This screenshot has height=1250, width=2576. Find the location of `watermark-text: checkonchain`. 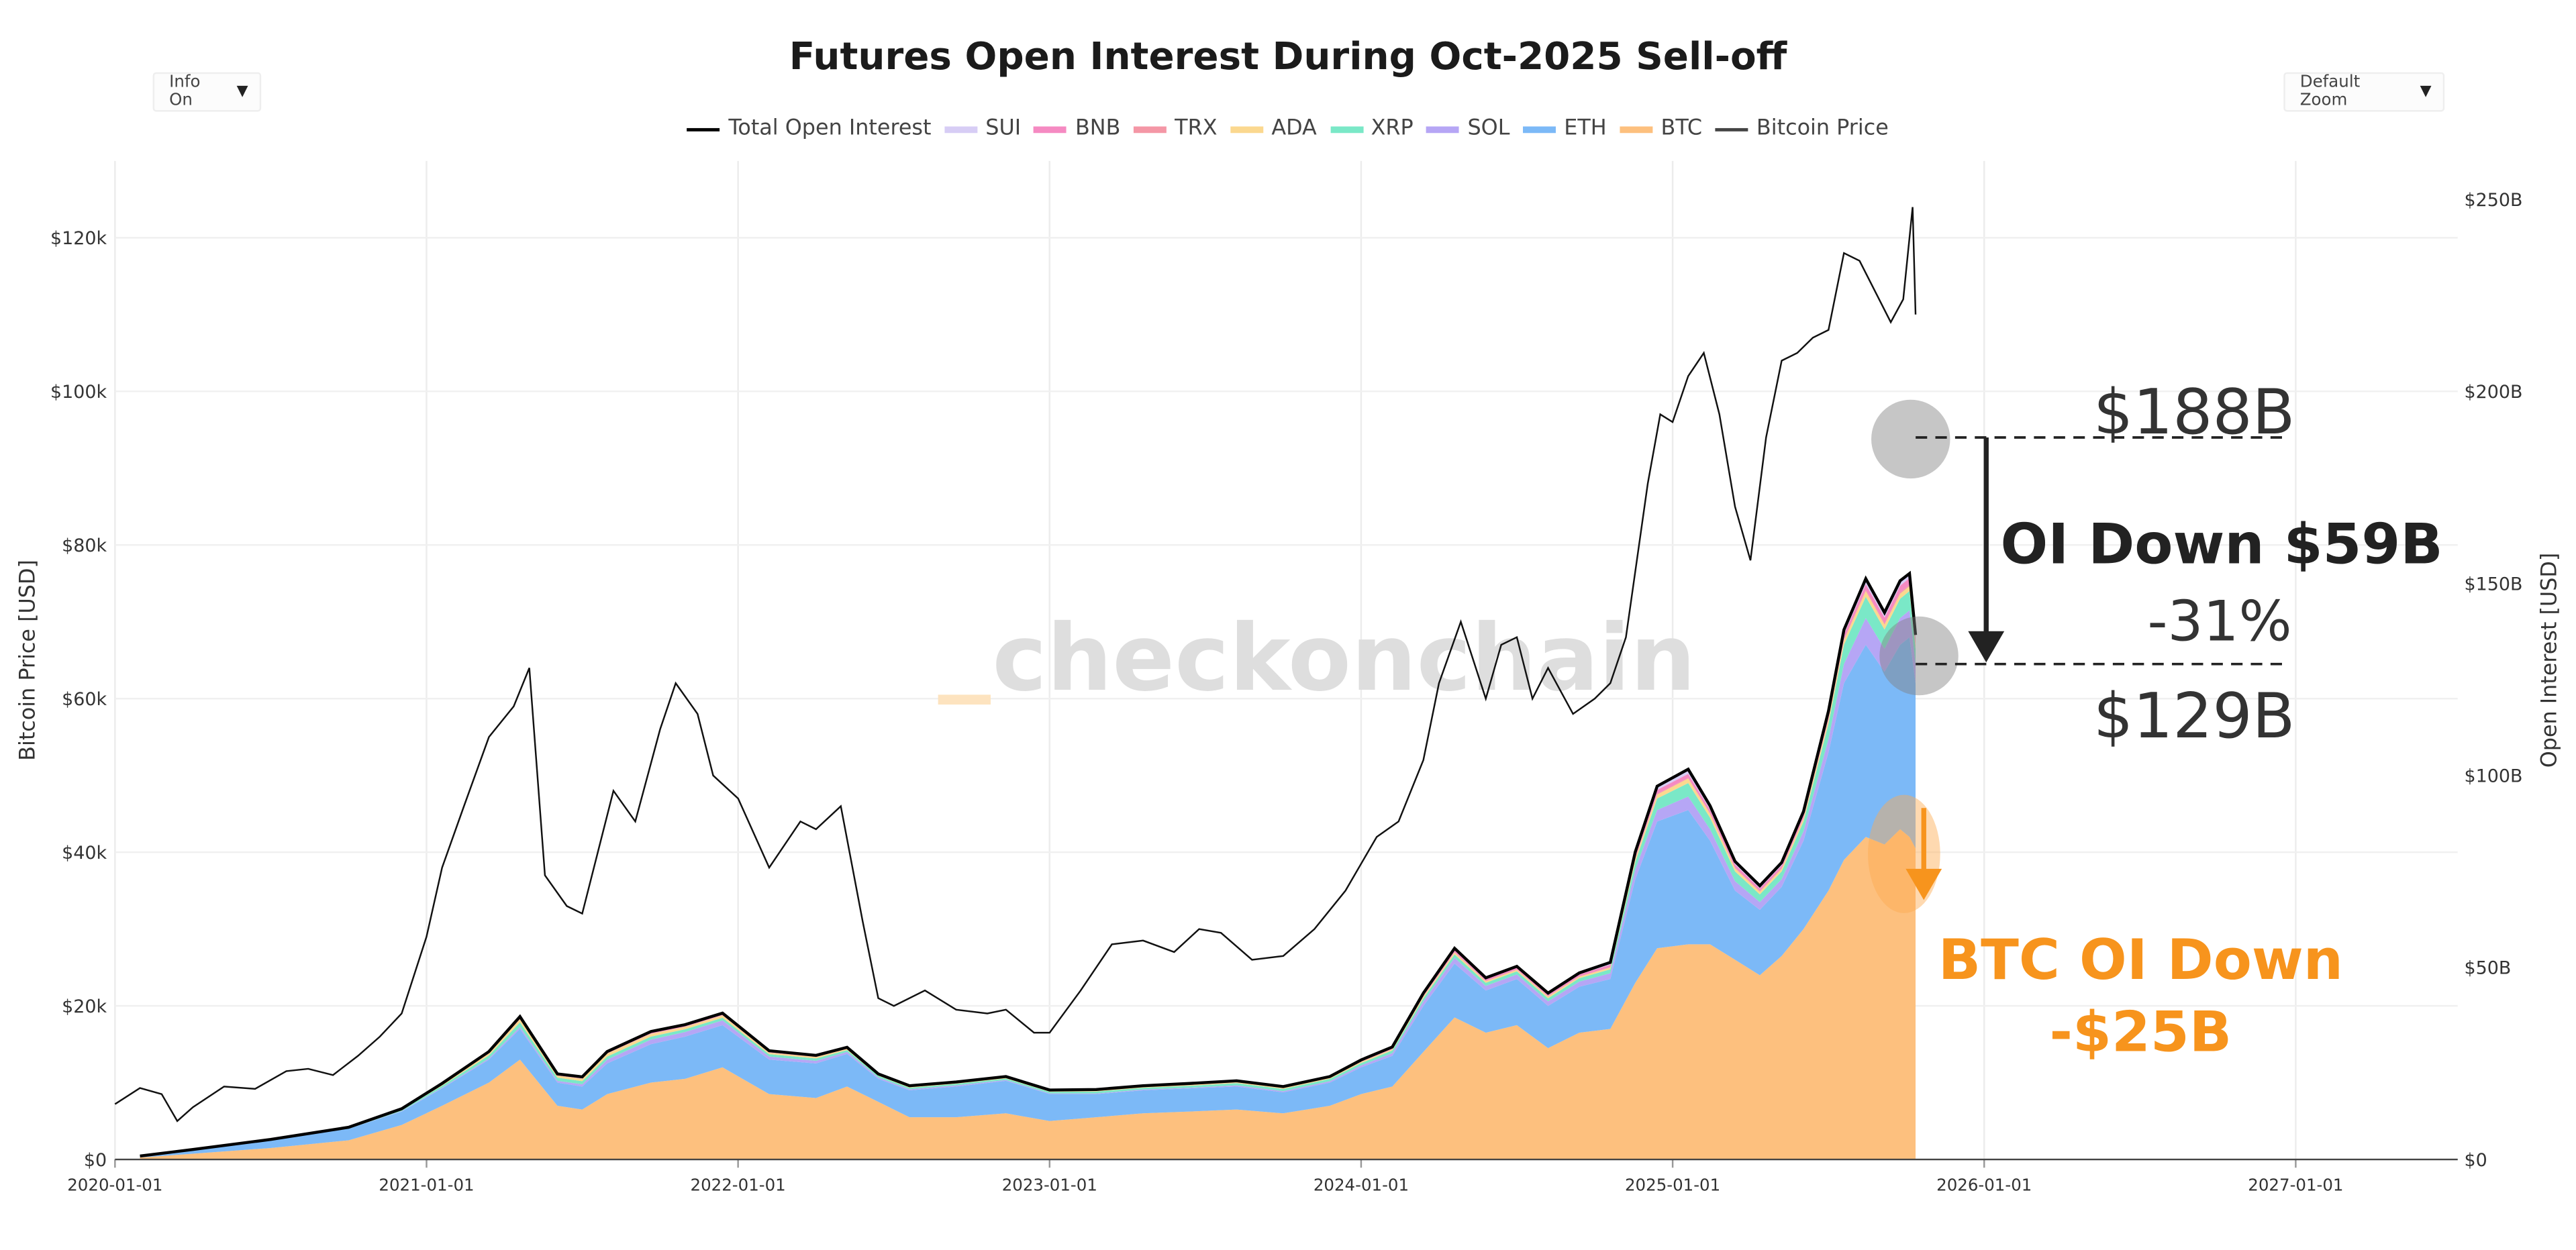

watermark-text: checkonchain is located at coordinates (1343, 658).